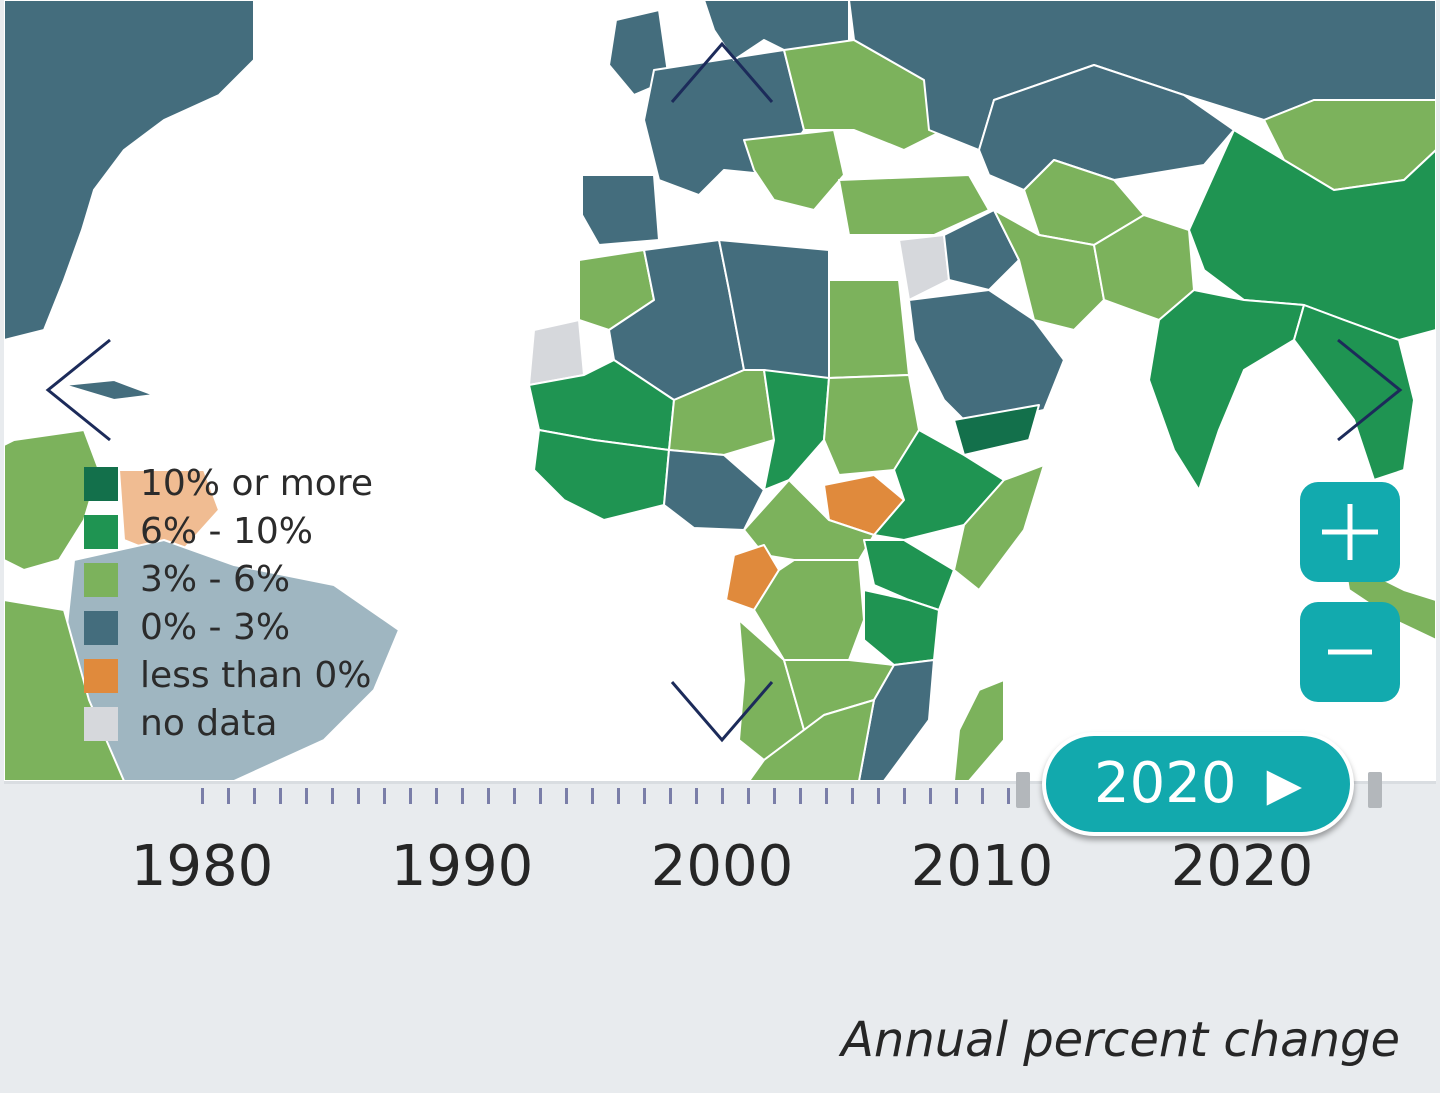  I want to click on legend-label: 0% - 3%, so click(215, 627).